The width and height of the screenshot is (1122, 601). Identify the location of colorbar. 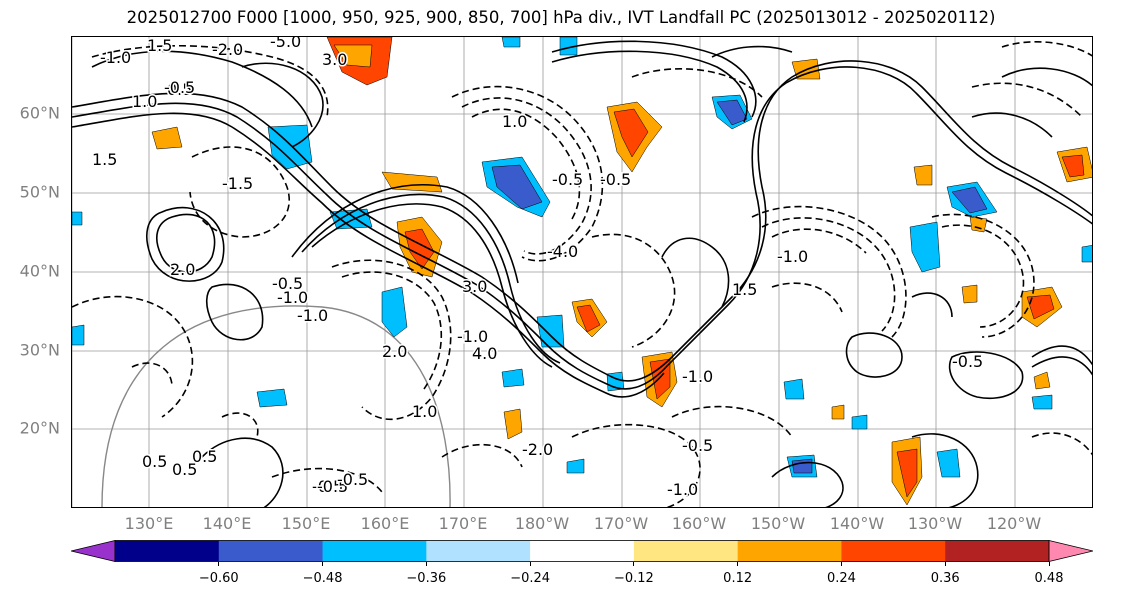
(582, 551).